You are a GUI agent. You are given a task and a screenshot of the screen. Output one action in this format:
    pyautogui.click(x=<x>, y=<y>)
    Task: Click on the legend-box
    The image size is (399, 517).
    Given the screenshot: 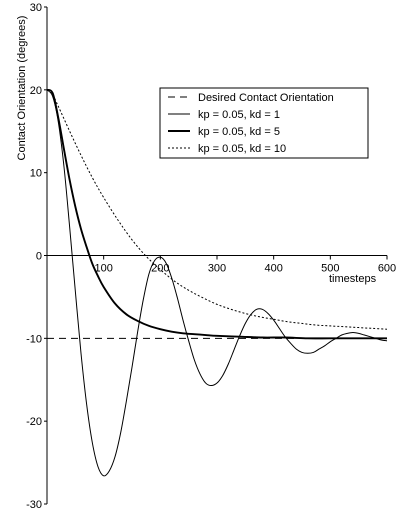 What is the action you would take?
    pyautogui.click(x=264, y=123)
    